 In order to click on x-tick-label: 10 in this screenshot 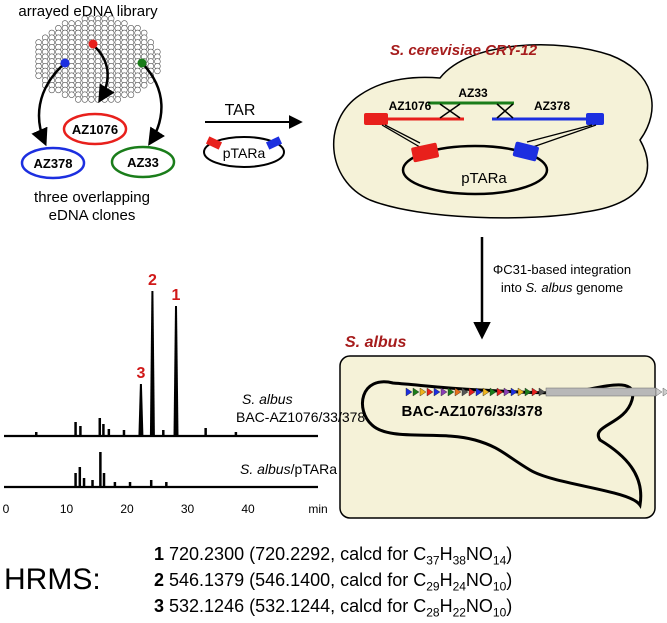, I will do `click(67, 509)`.